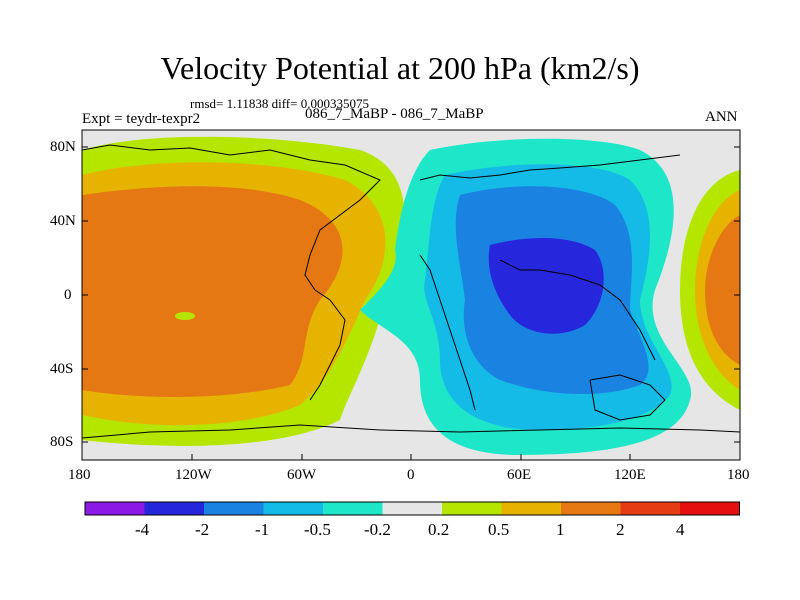 The height and width of the screenshot is (600, 800). Describe the element at coordinates (202, 529) in the screenshot. I see `colorbar-label: -2` at that location.